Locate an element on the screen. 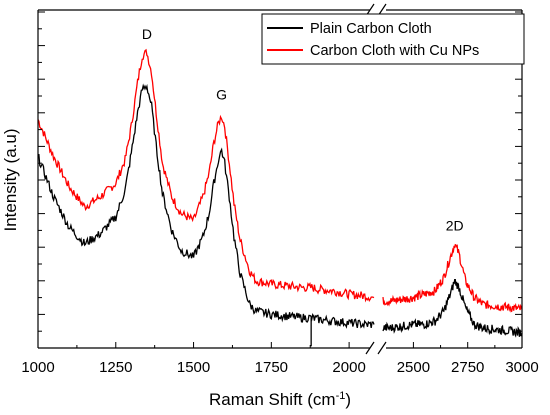 This screenshot has height=415, width=550. legend-box is located at coordinates (393, 39).